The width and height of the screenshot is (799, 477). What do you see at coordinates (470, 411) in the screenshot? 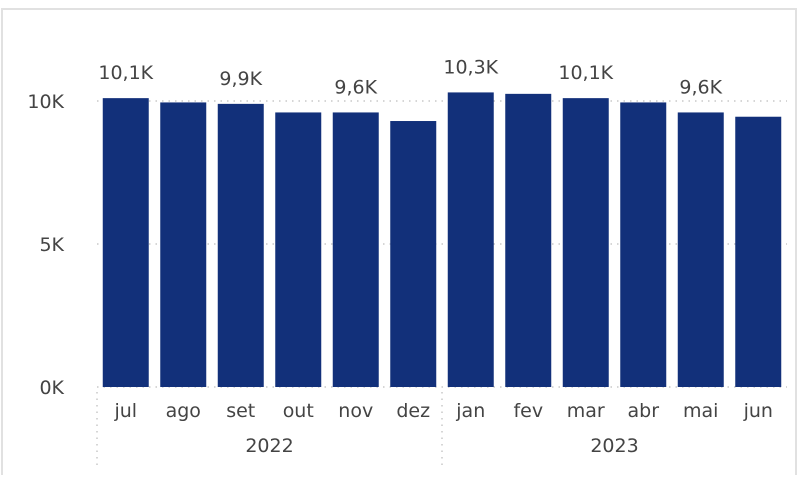
I see `x-tick-label: jan` at bounding box center [470, 411].